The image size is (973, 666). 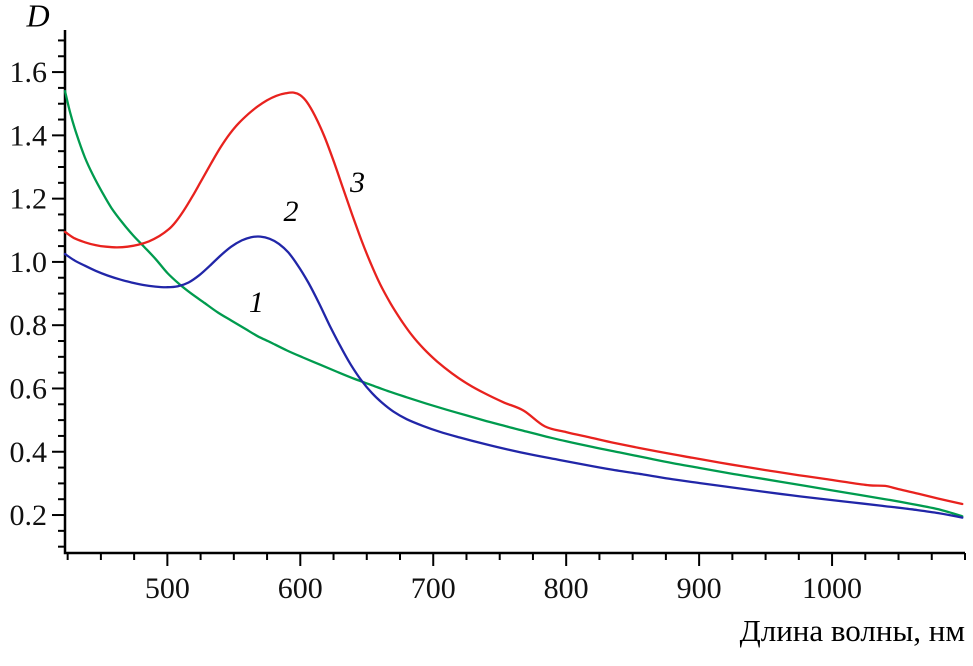 What do you see at coordinates (29, 452) in the screenshot?
I see `y-tick-label-0.4: 0.4` at bounding box center [29, 452].